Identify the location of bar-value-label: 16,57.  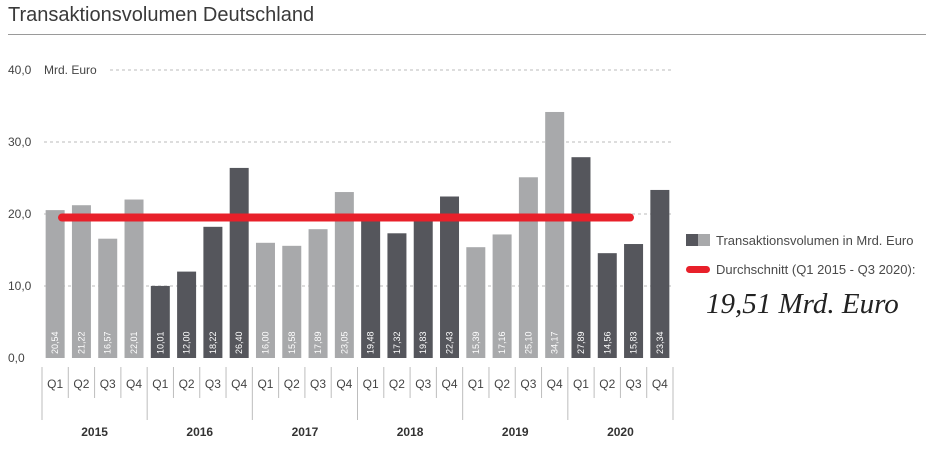
(108, 342).